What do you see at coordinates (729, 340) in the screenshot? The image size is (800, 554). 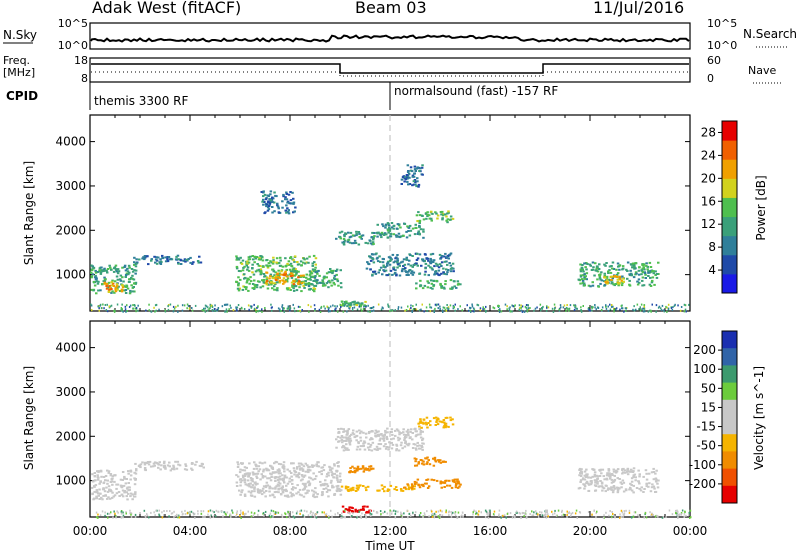 I see `colorbar-segment` at bounding box center [729, 340].